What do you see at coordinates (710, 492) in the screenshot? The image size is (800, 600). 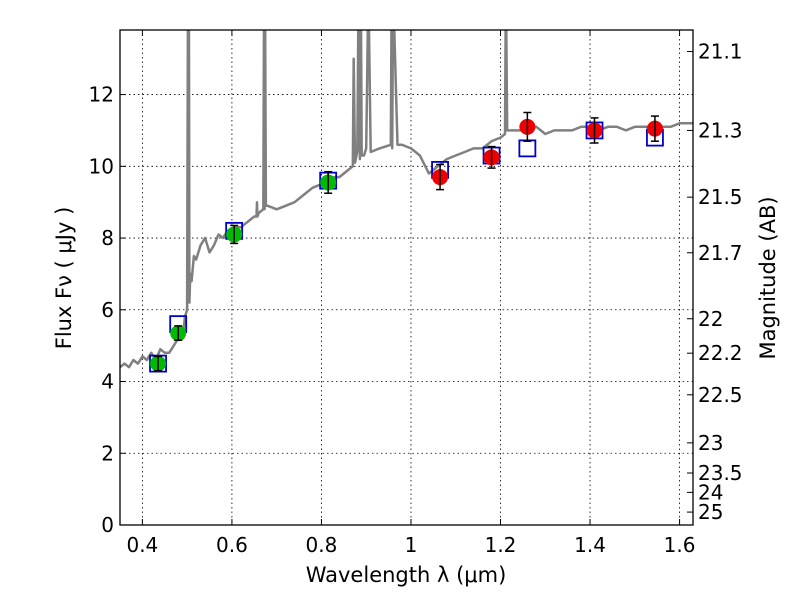 I see `mag-tick-label: 24` at bounding box center [710, 492].